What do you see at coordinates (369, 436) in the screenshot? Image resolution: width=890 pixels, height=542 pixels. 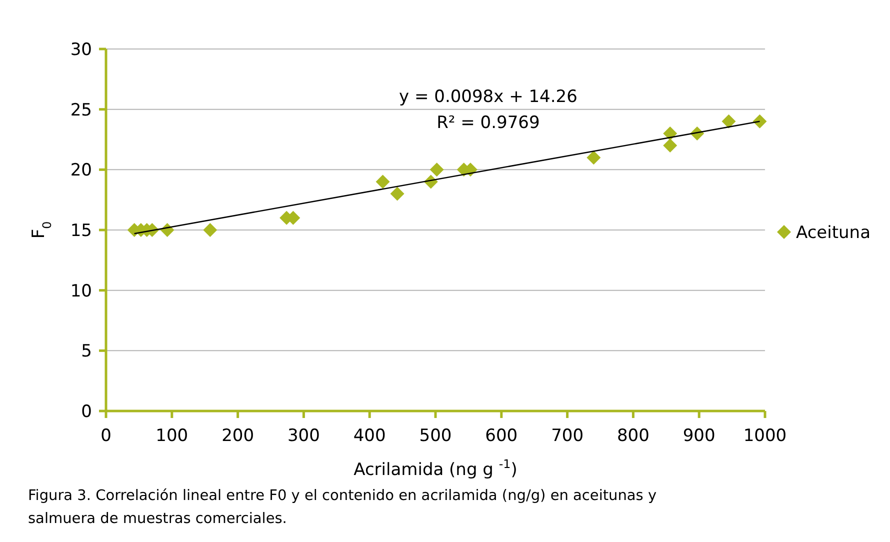 I see `x-tick-label: 400` at bounding box center [369, 436].